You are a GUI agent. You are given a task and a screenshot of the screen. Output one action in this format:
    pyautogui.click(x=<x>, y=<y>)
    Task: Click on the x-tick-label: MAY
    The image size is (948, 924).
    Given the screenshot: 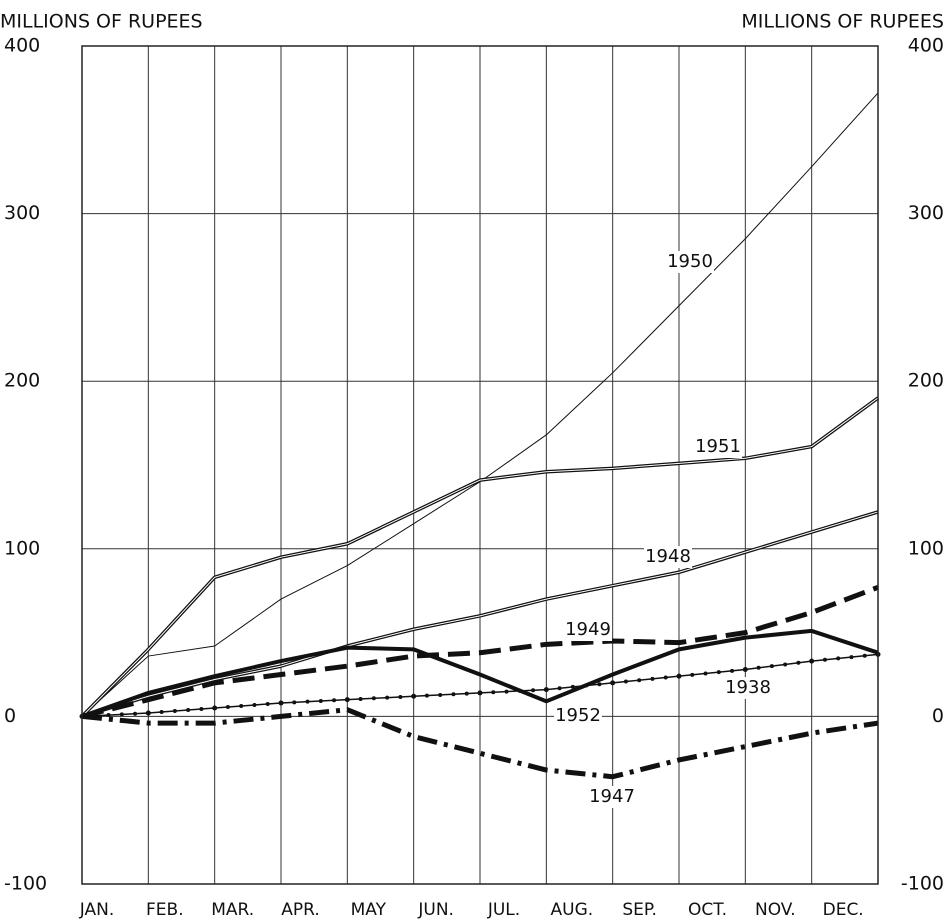 What is the action you would take?
    pyautogui.click(x=369, y=910)
    